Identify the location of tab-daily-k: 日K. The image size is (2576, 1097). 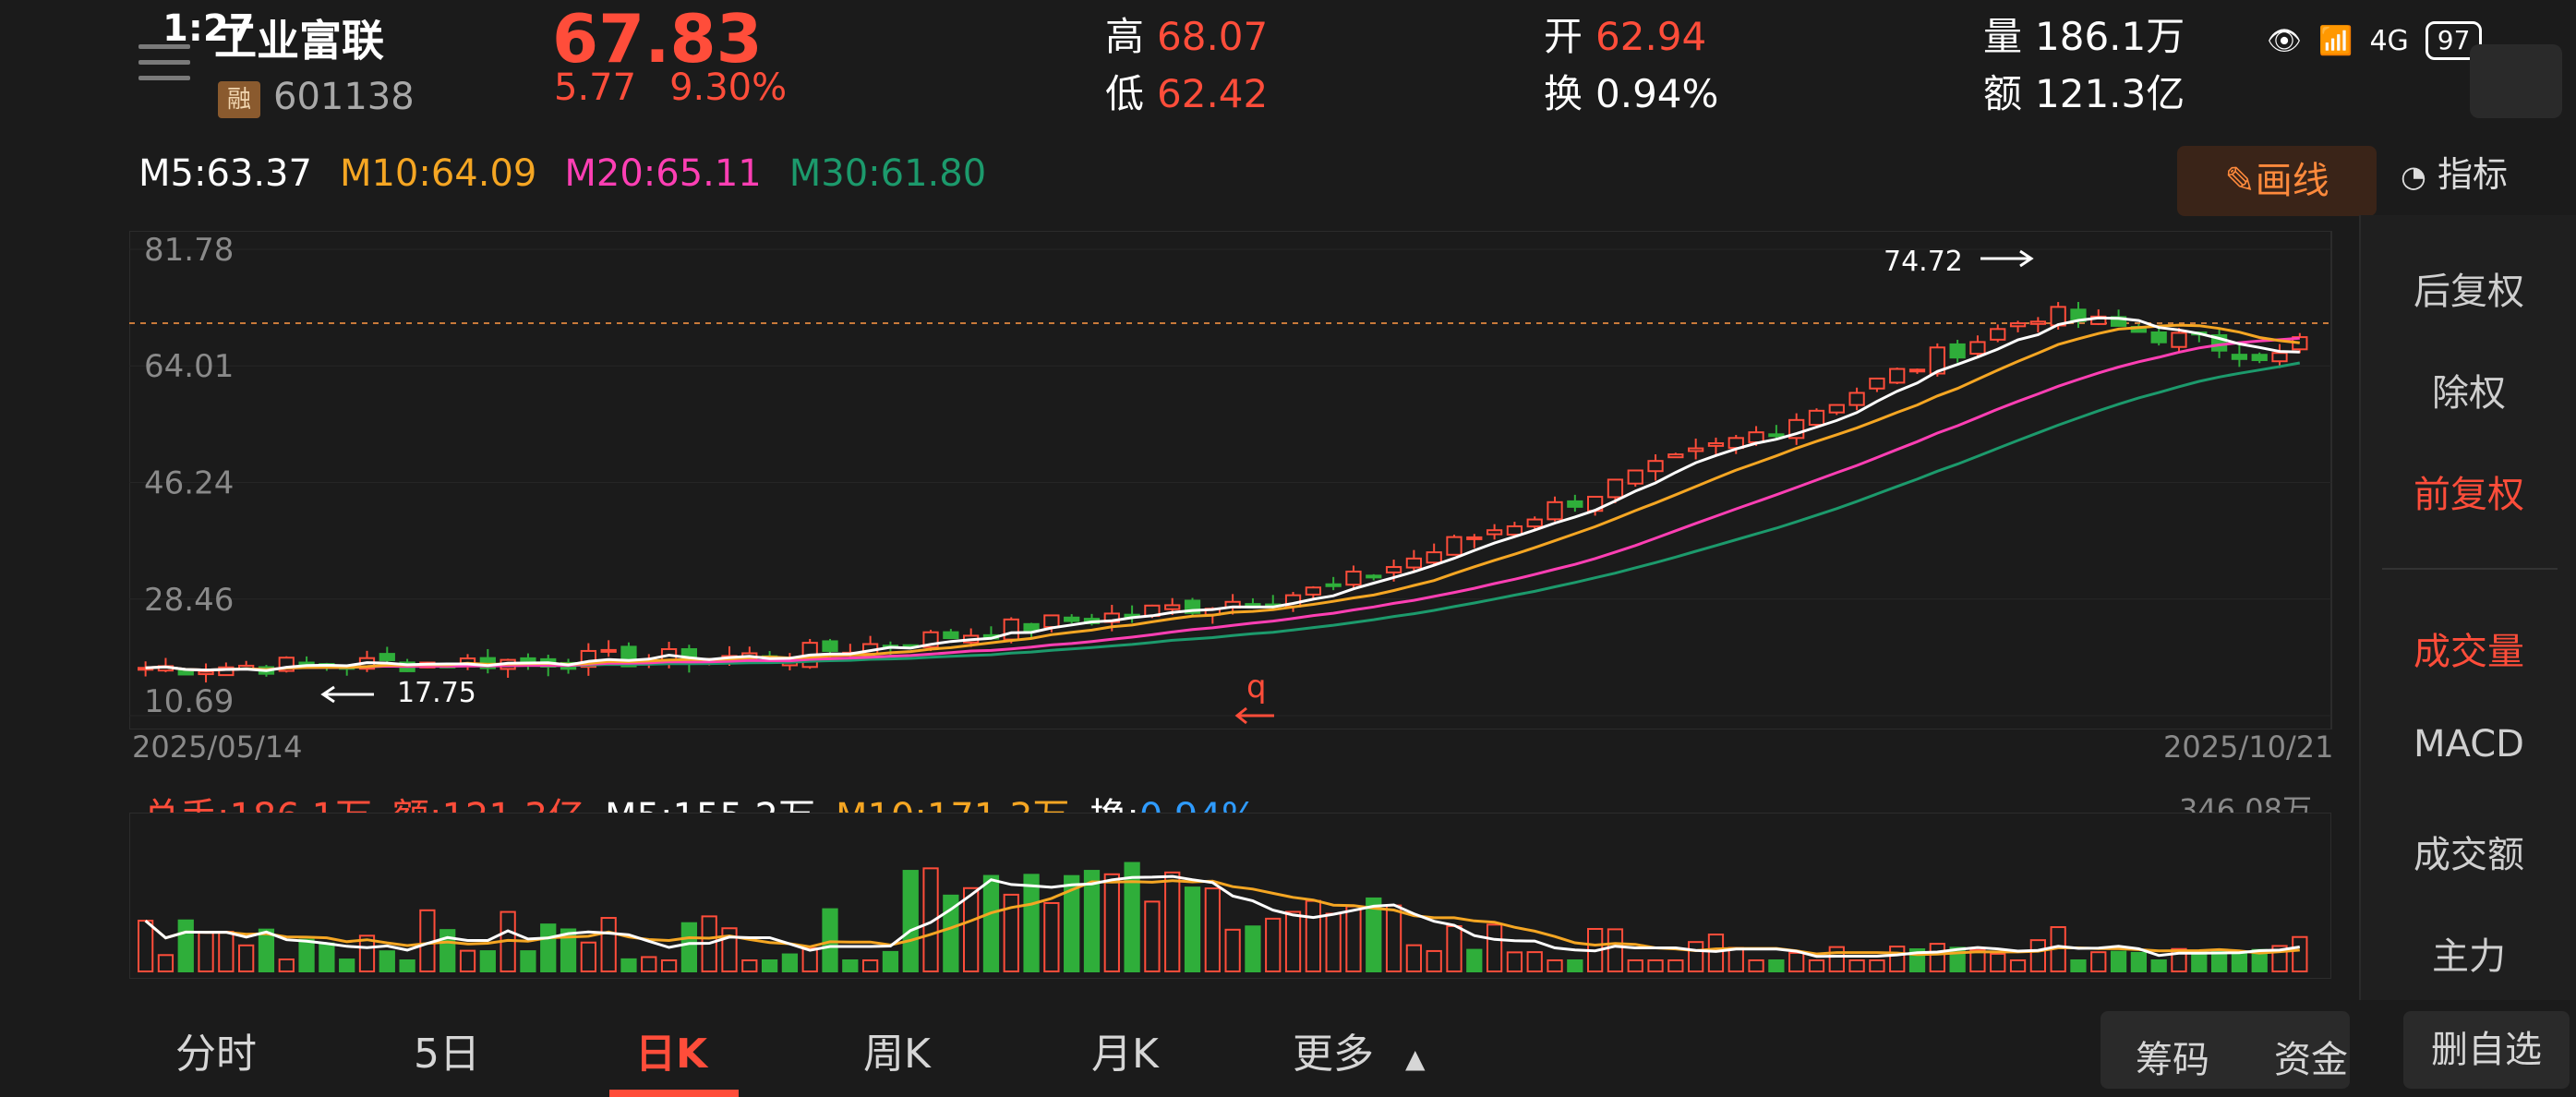
(671, 1054).